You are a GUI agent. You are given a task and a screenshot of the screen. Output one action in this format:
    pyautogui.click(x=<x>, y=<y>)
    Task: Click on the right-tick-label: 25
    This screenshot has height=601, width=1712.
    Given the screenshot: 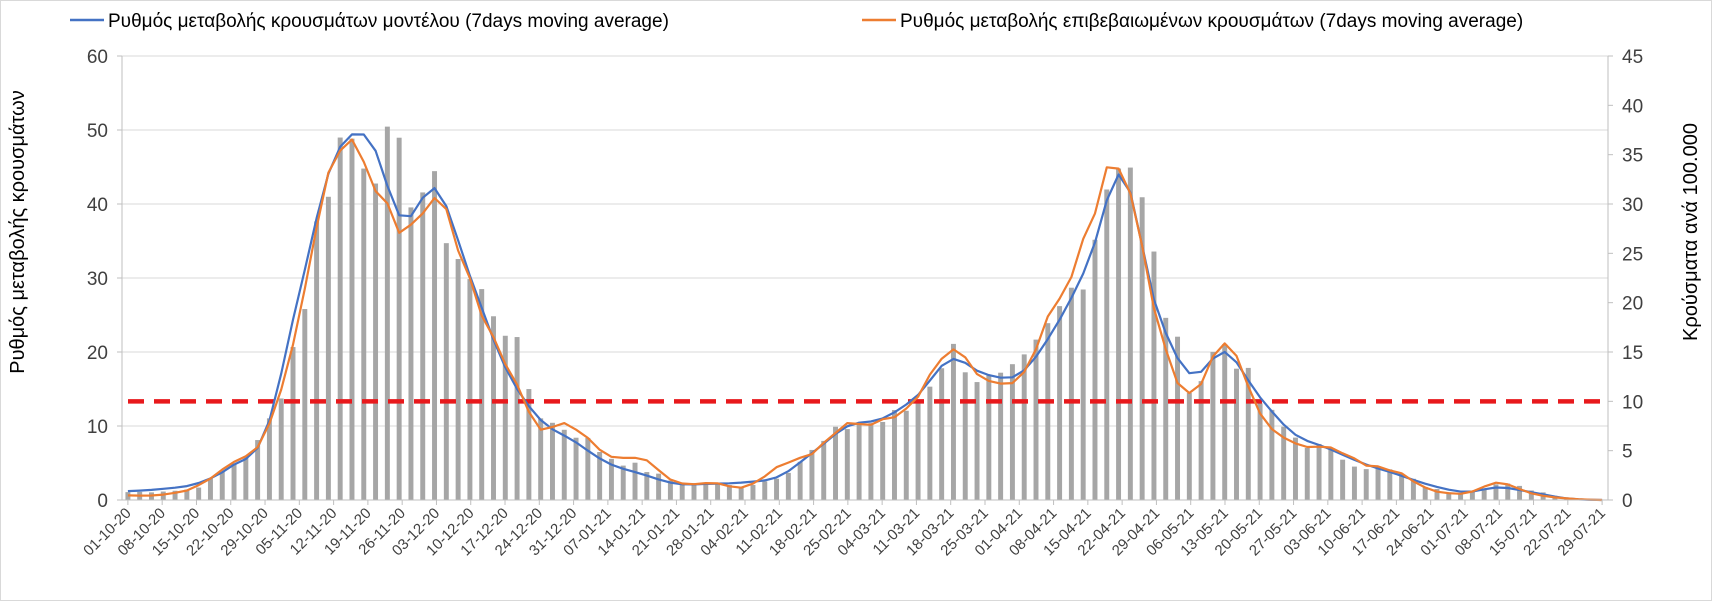 What is the action you would take?
    pyautogui.click(x=1632, y=254)
    